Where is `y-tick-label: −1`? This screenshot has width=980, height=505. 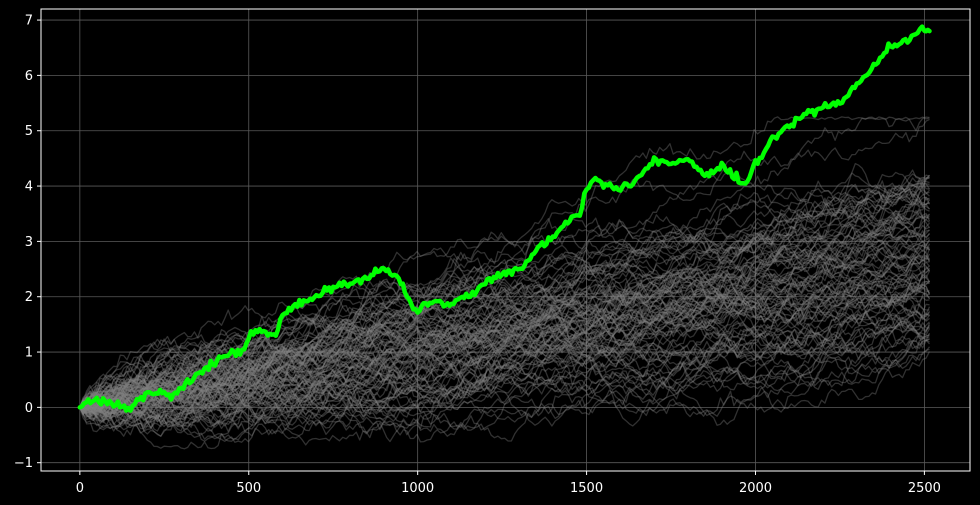 y-tick-label: −1 is located at coordinates (23, 463).